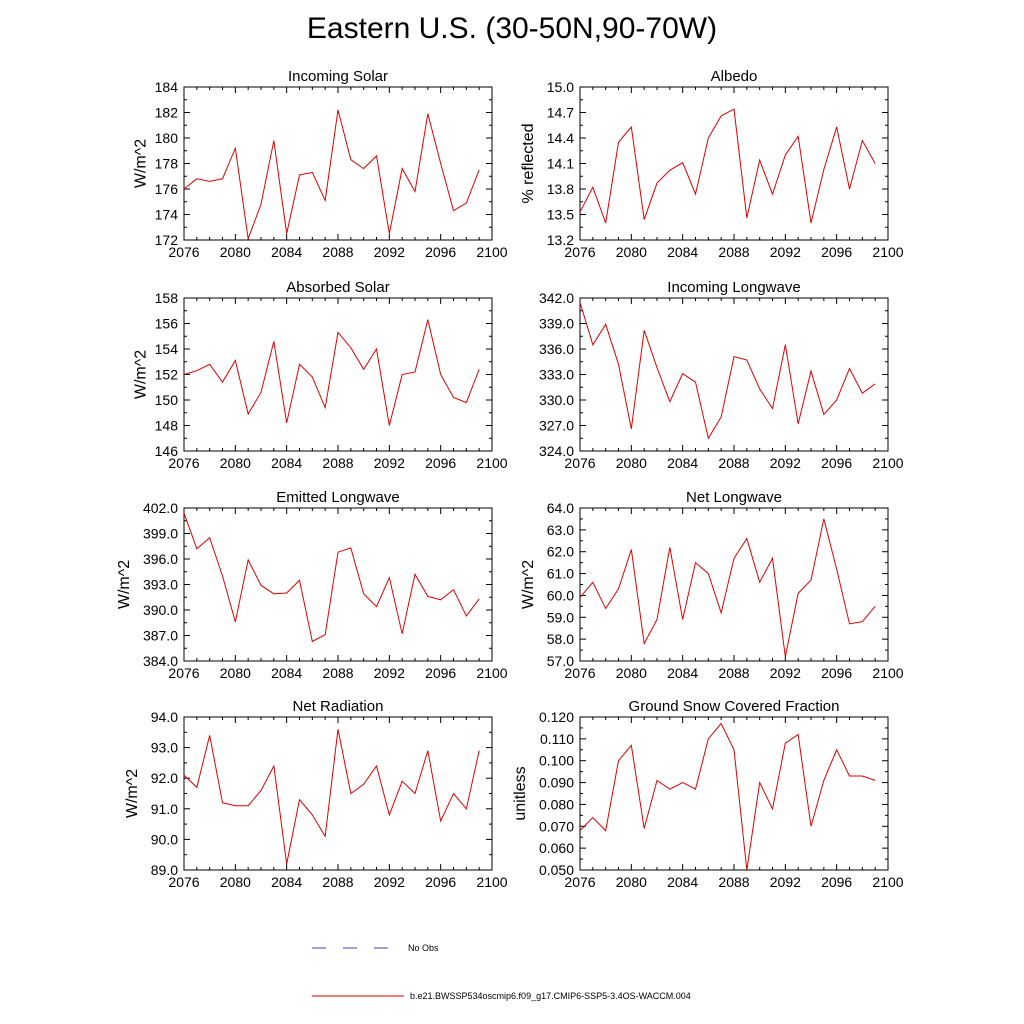 This screenshot has height=1024, width=1024. What do you see at coordinates (167, 164) in the screenshot?
I see `incoming-solar-ytick-label: 178` at bounding box center [167, 164].